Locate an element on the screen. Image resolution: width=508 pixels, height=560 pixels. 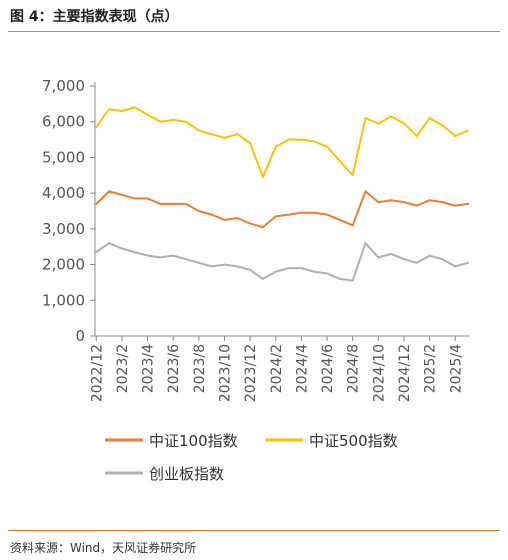
y-tick-label: 6,000 is located at coordinates (63, 122).